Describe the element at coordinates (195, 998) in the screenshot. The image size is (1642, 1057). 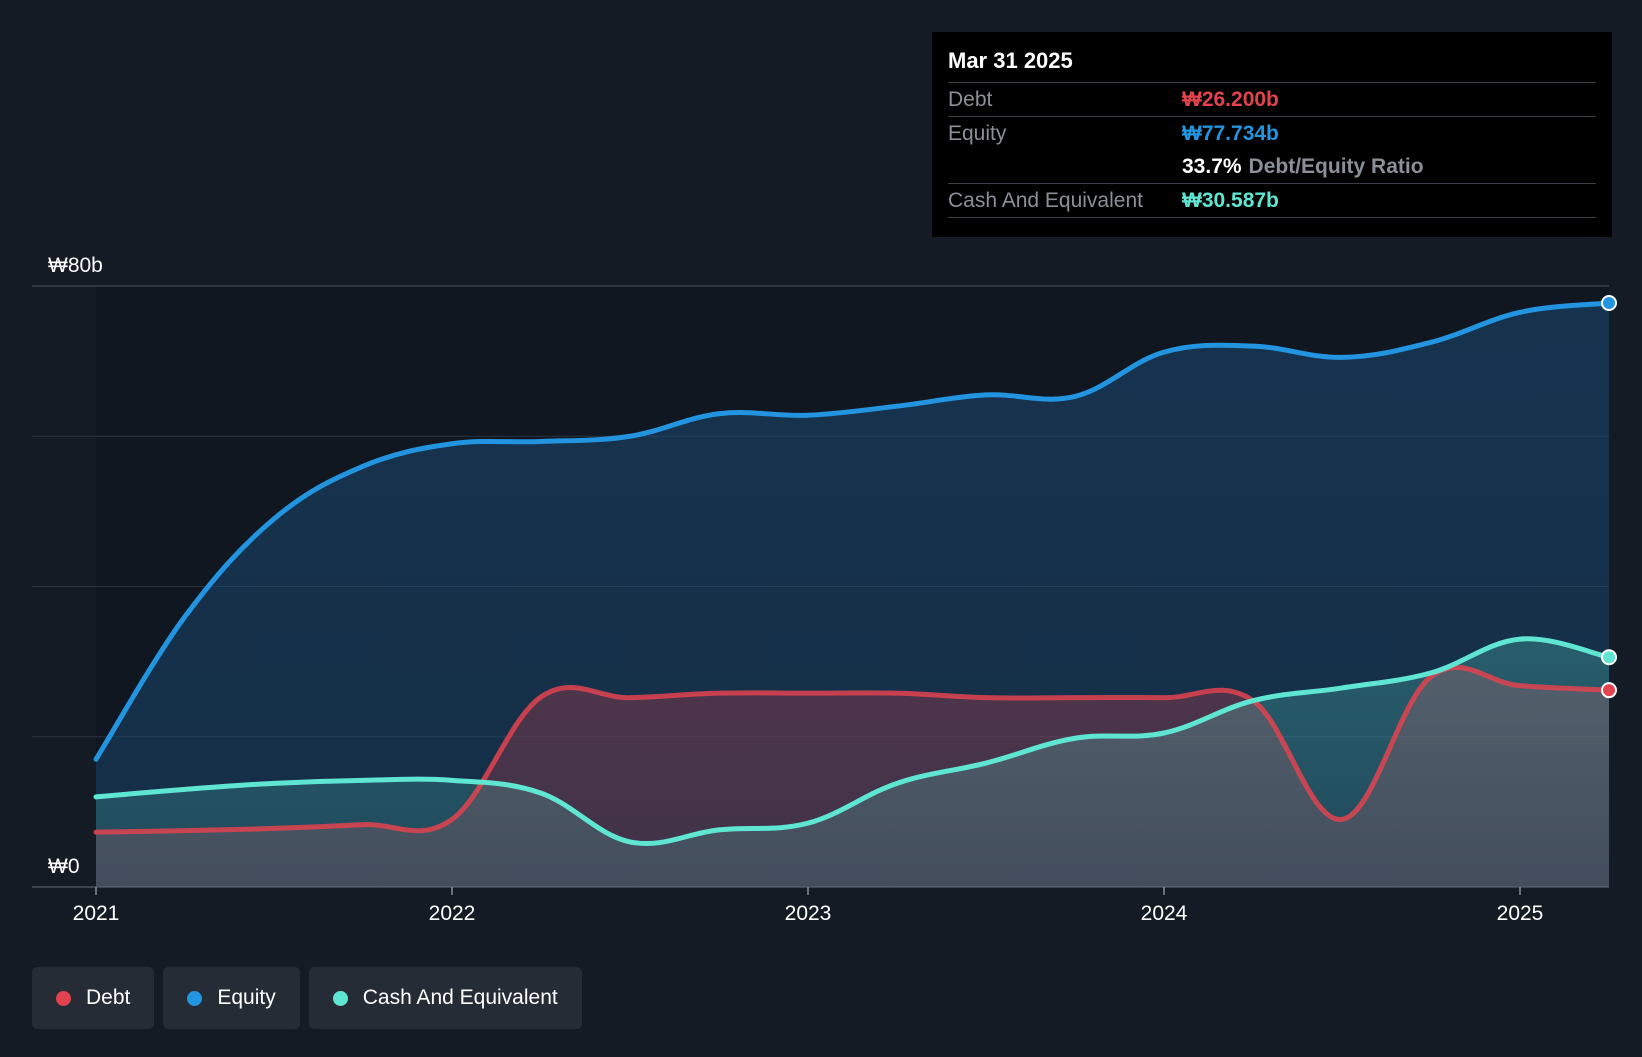
I see `equity-dot-icon` at that location.